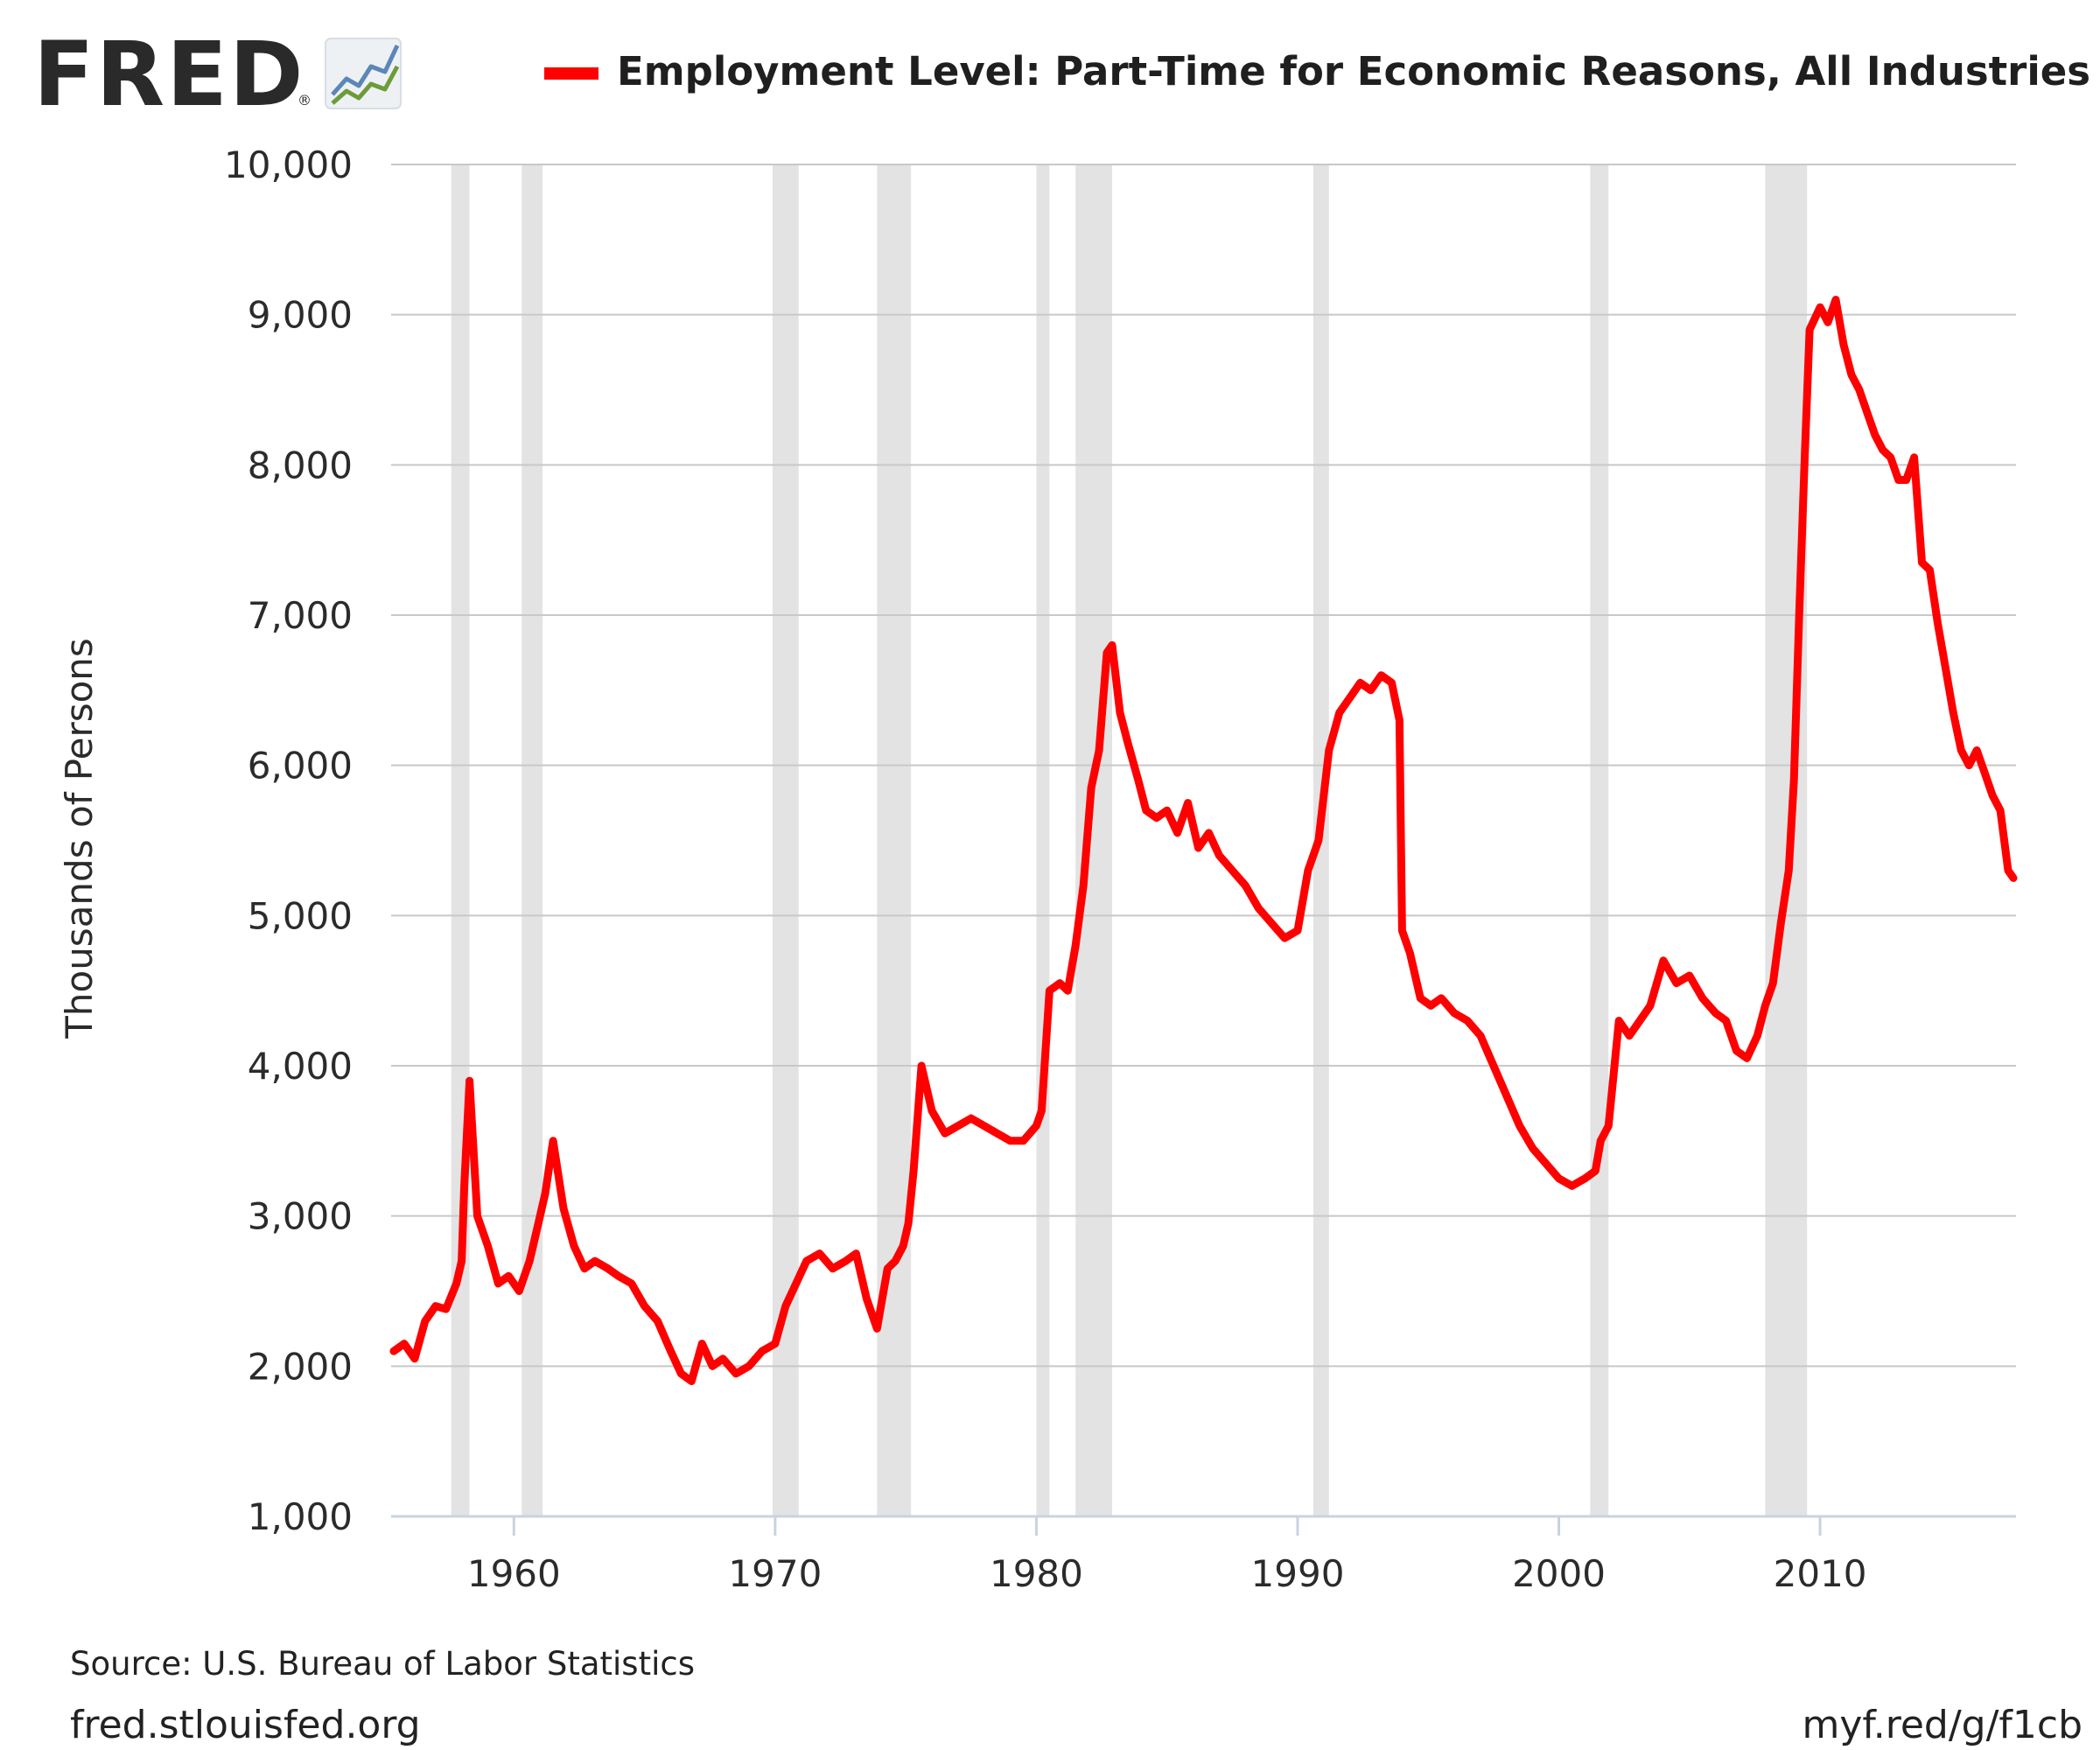 The width and height of the screenshot is (2100, 1750). I want to click on x-axis-ticks: 1960 1970 1980 1990 2000 2010, so click(1167, 1555).